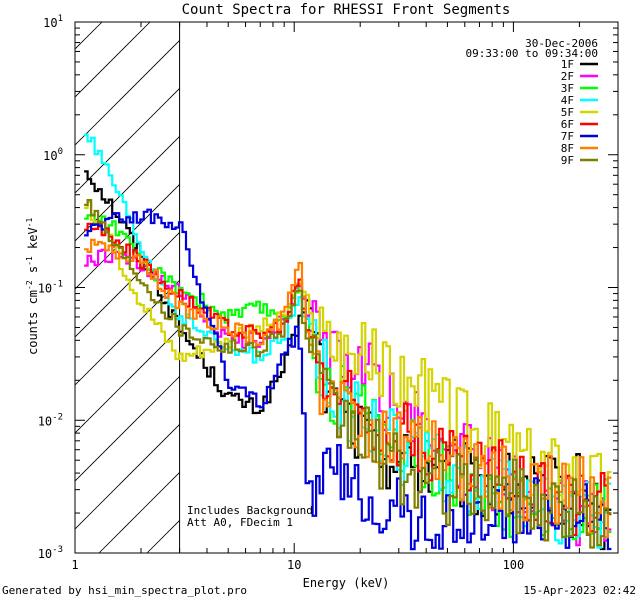  Describe the element at coordinates (579, 590) in the screenshot. I see `footer-timestamp: 15-Apr-2023 02:42` at that location.